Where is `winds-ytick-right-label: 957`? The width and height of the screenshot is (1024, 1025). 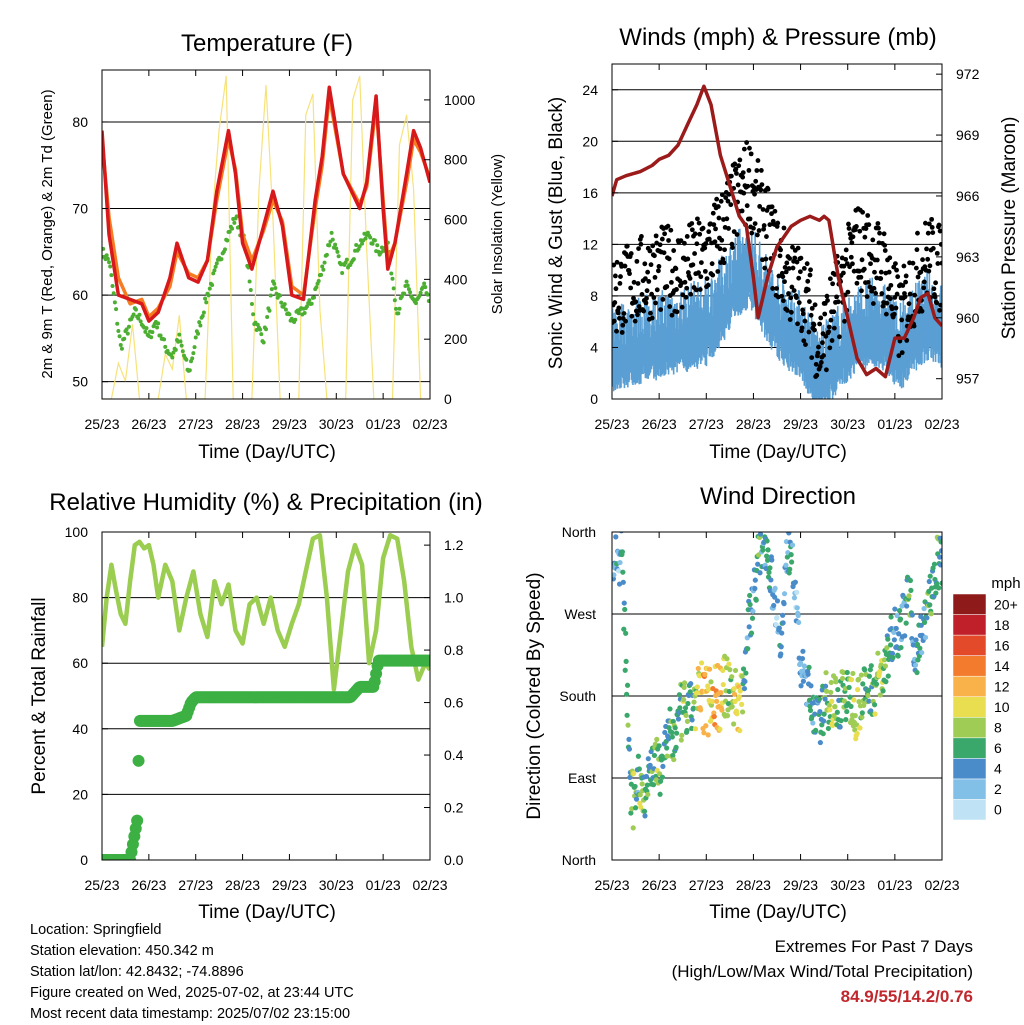 winds-ytick-right-label: 957 is located at coordinates (968, 379).